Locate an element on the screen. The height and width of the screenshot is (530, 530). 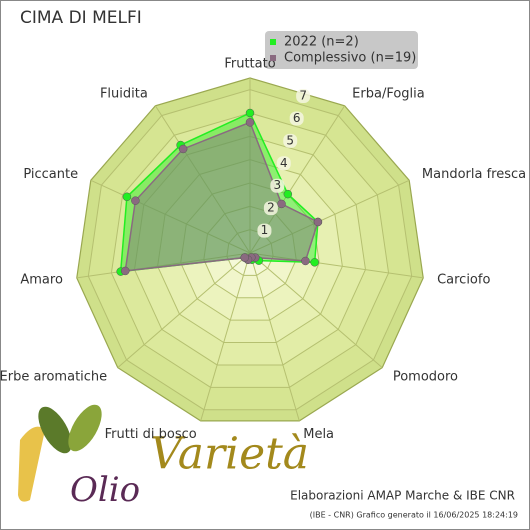
y-tick-label: 5 is located at coordinates (290, 140).